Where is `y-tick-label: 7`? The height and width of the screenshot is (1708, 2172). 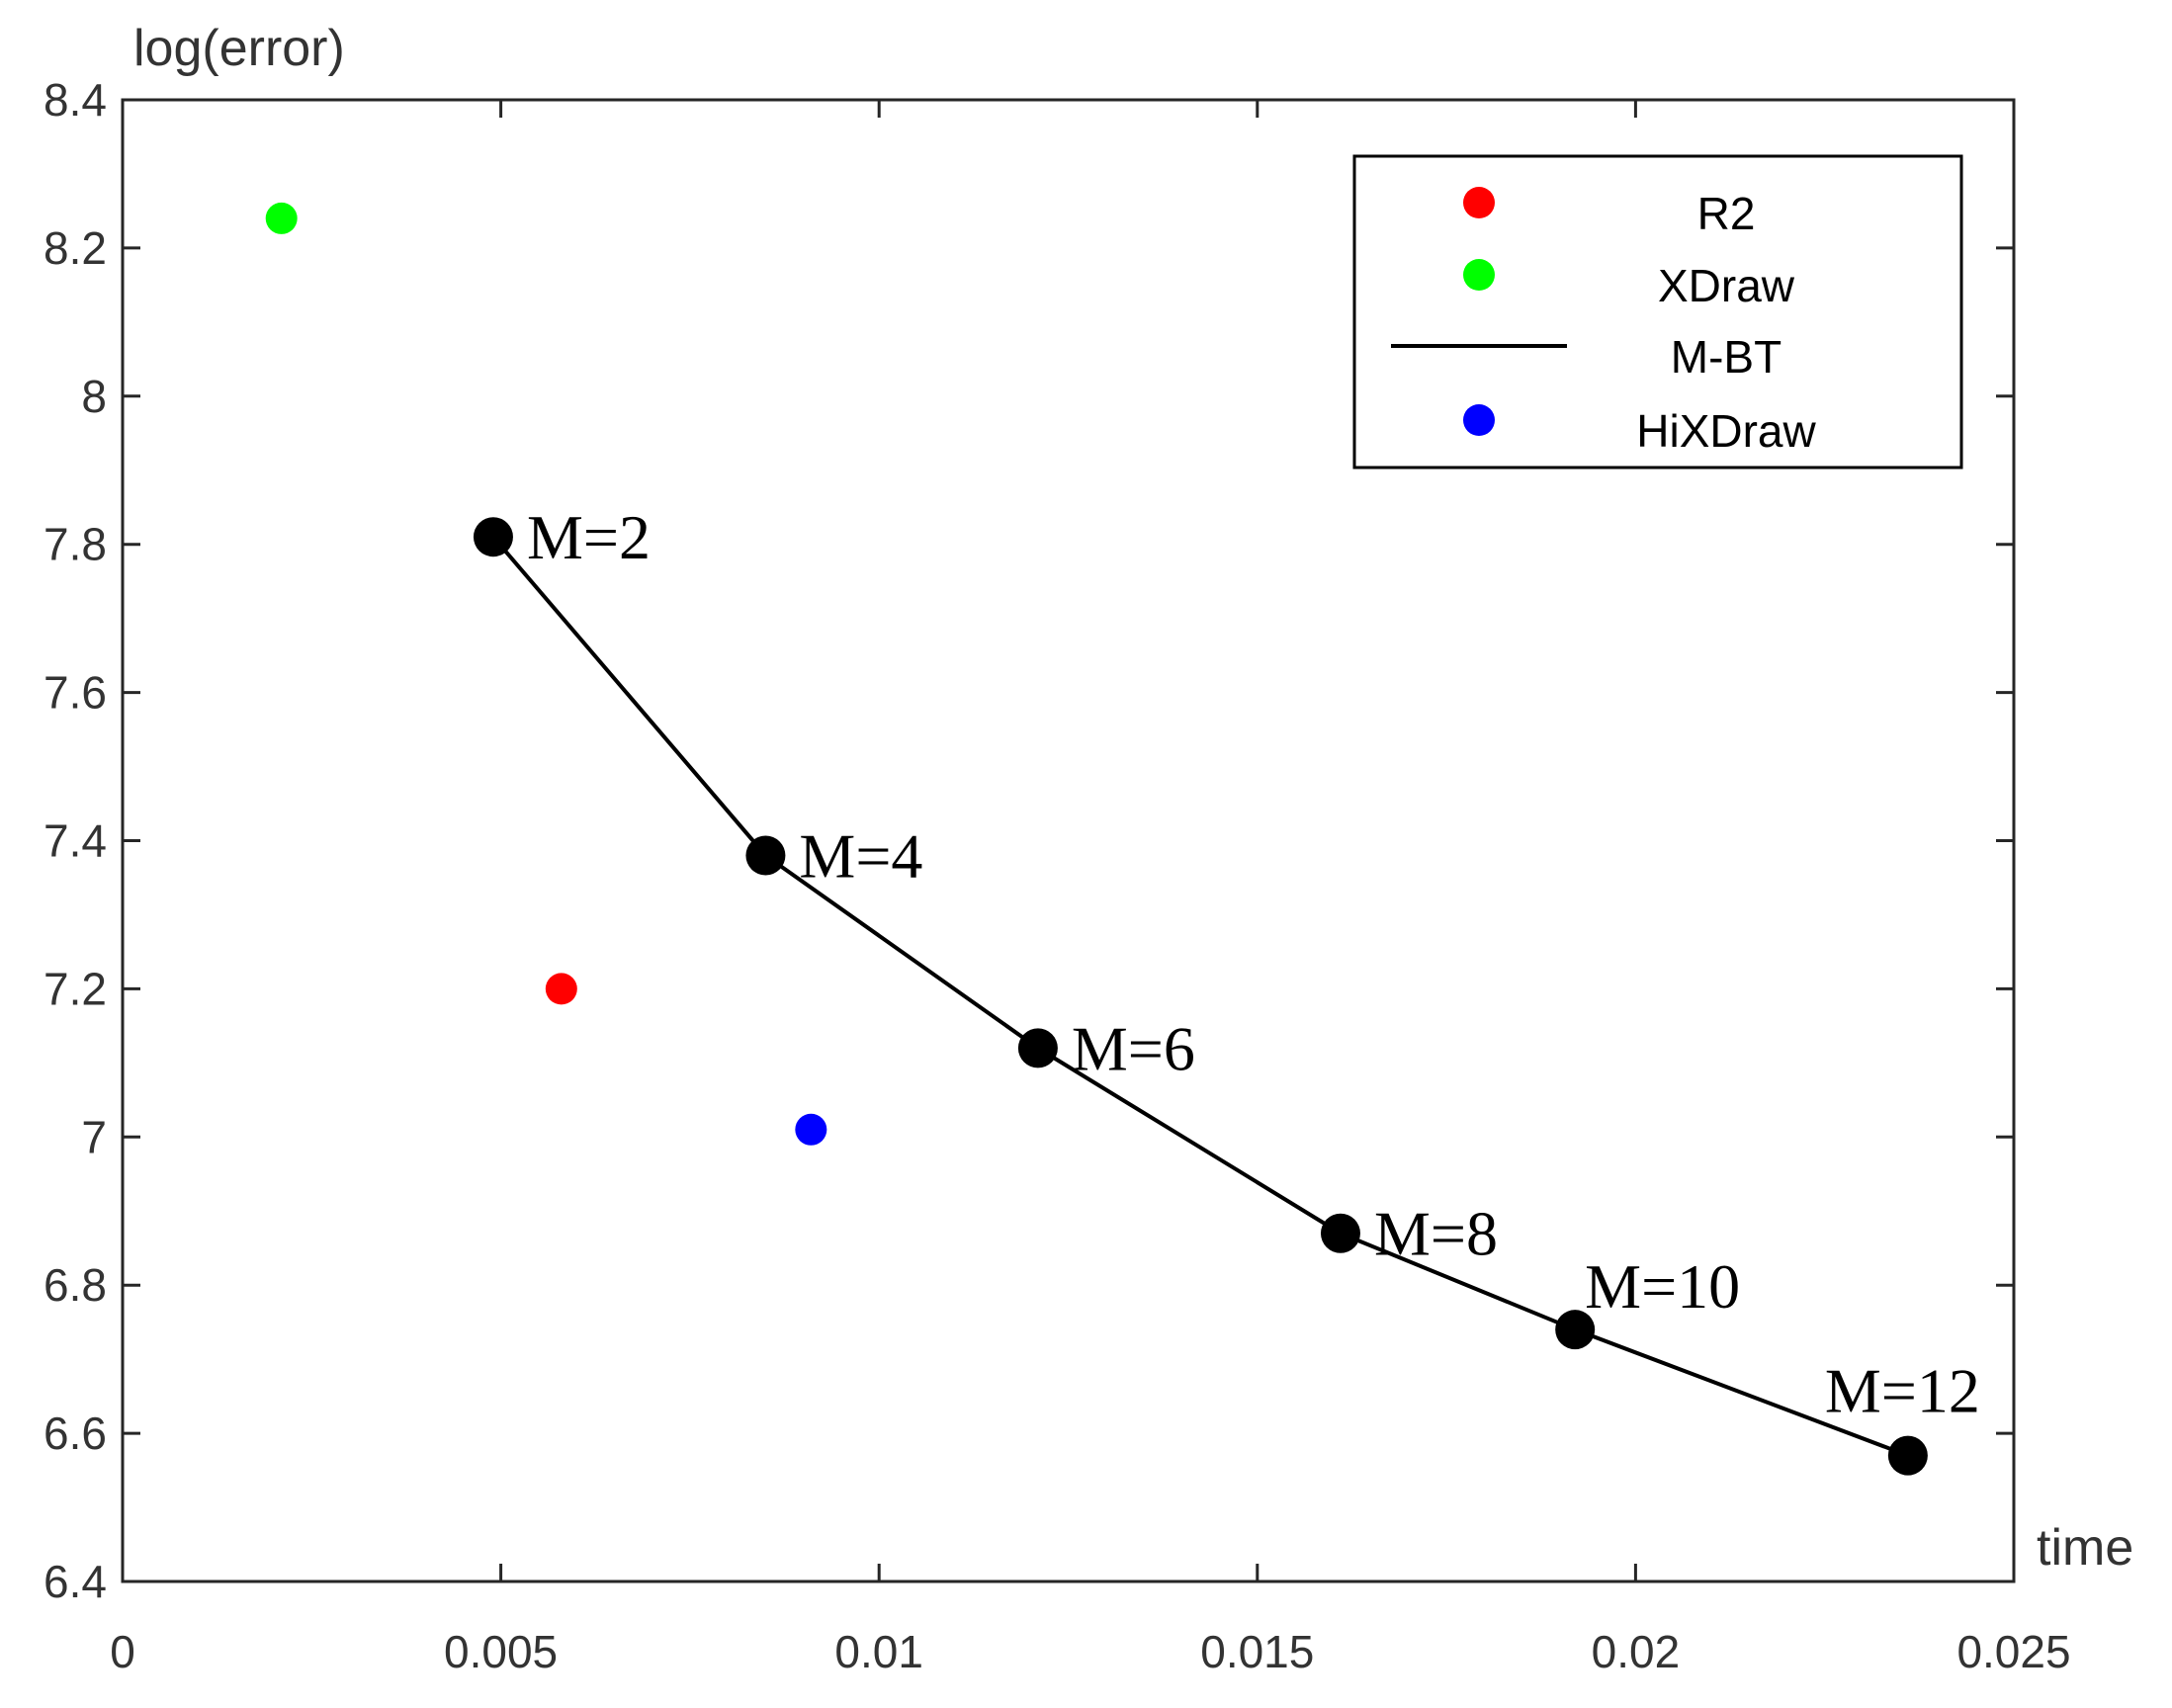
y-tick-label: 7 is located at coordinates (94, 1136).